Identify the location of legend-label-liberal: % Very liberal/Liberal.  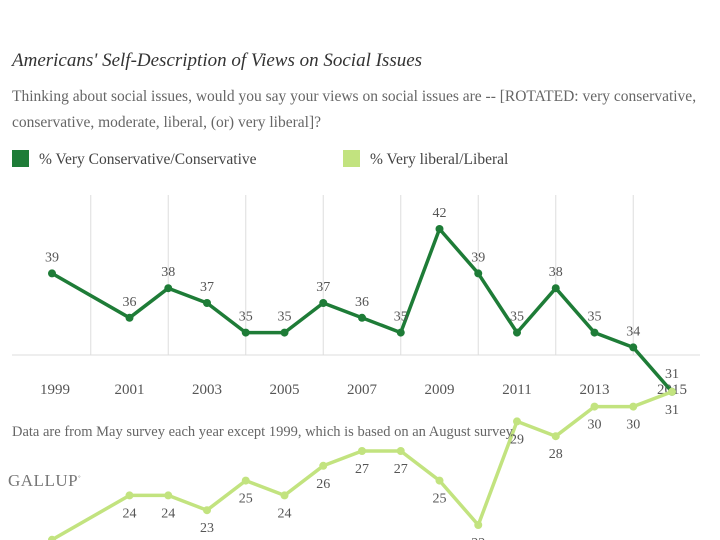
(439, 159).